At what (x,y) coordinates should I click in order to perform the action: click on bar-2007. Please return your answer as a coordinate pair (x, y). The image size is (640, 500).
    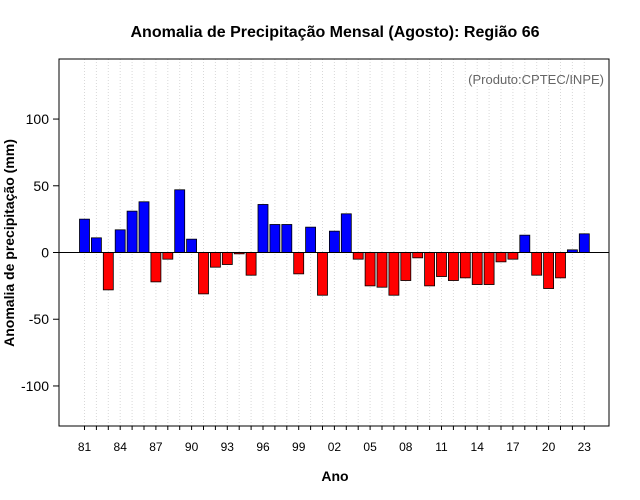
    Looking at the image, I should click on (394, 274).